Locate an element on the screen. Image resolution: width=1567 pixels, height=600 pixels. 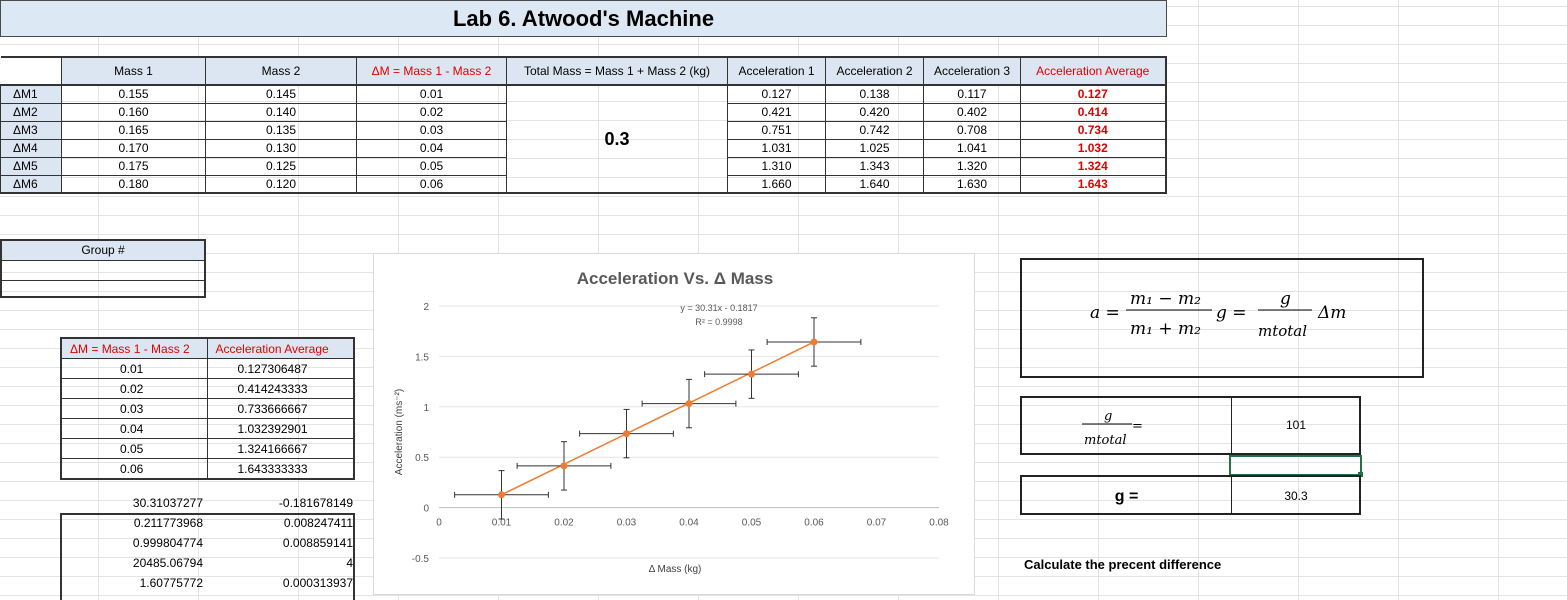
y-tick-label: 0 is located at coordinates (426, 509).